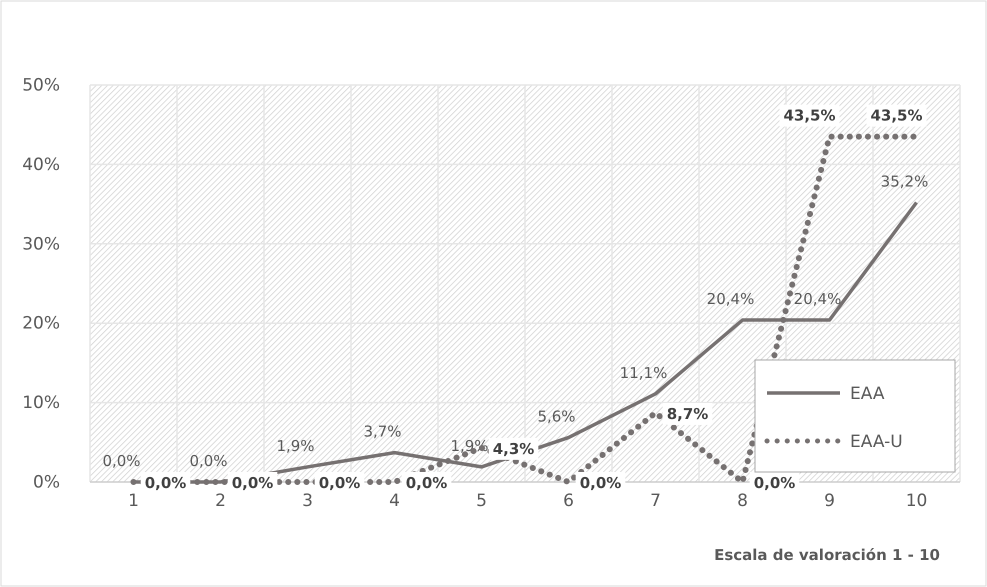 The image size is (987, 587). I want to click on x-tick-label: 4, so click(394, 501).